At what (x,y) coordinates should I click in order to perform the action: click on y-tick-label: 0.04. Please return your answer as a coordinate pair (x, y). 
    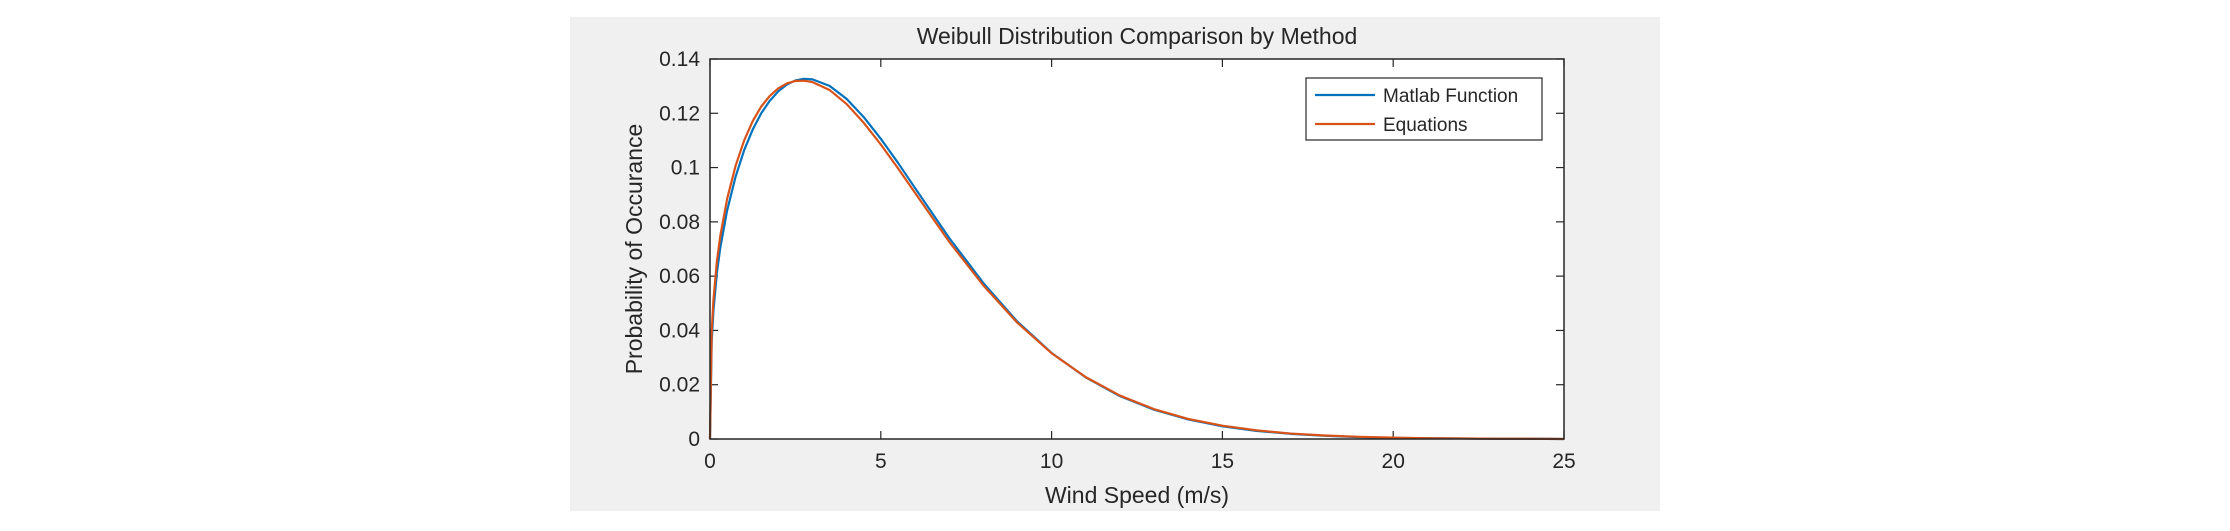
    Looking at the image, I should click on (679, 330).